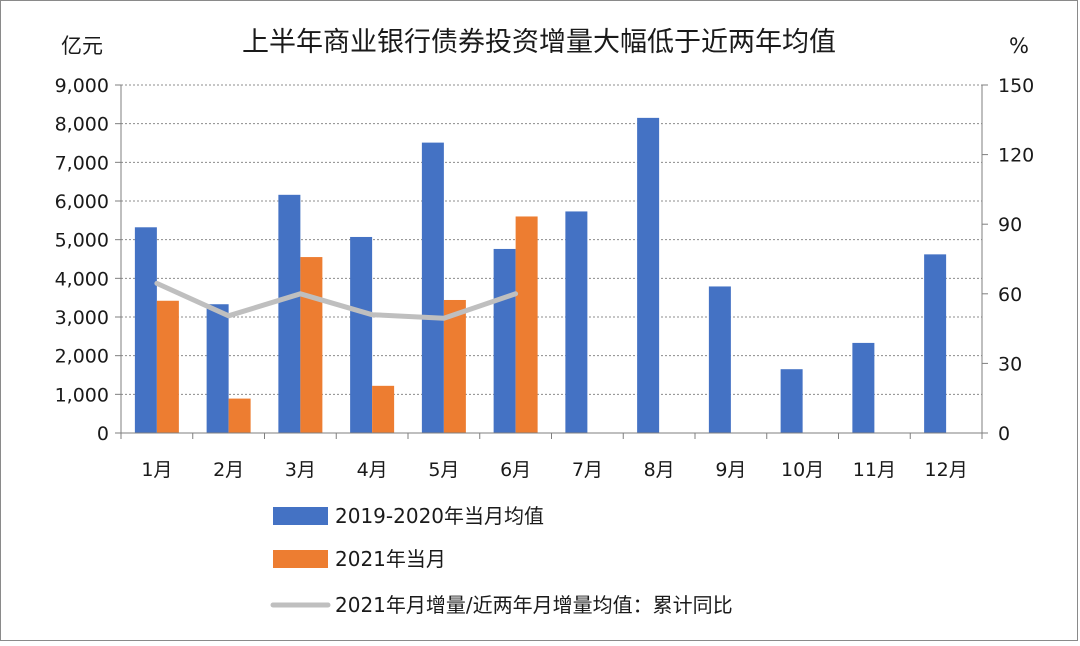 This screenshot has width=1080, height=646. Describe the element at coordinates (1019, 46) in the screenshot. I see `right-axis-unit: %` at that location.